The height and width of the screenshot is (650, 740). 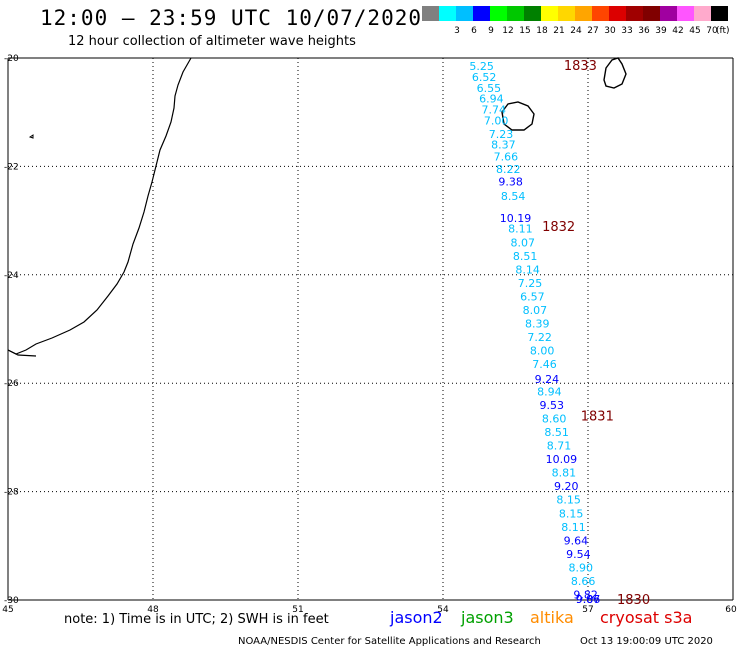 What do you see at coordinates (587, 610) in the screenshot?
I see `lon-tick-label: 57` at bounding box center [587, 610].